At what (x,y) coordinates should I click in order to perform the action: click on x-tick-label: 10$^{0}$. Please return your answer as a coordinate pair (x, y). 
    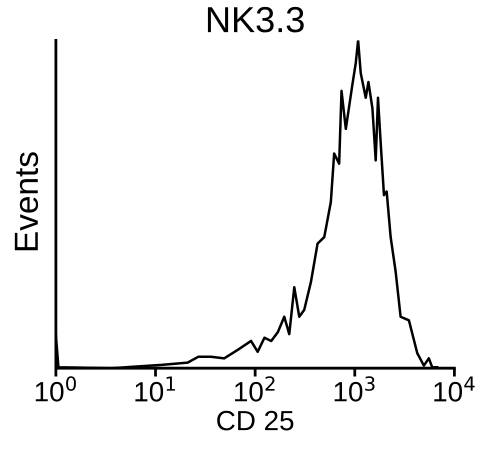
    Looking at the image, I should click on (56, 389).